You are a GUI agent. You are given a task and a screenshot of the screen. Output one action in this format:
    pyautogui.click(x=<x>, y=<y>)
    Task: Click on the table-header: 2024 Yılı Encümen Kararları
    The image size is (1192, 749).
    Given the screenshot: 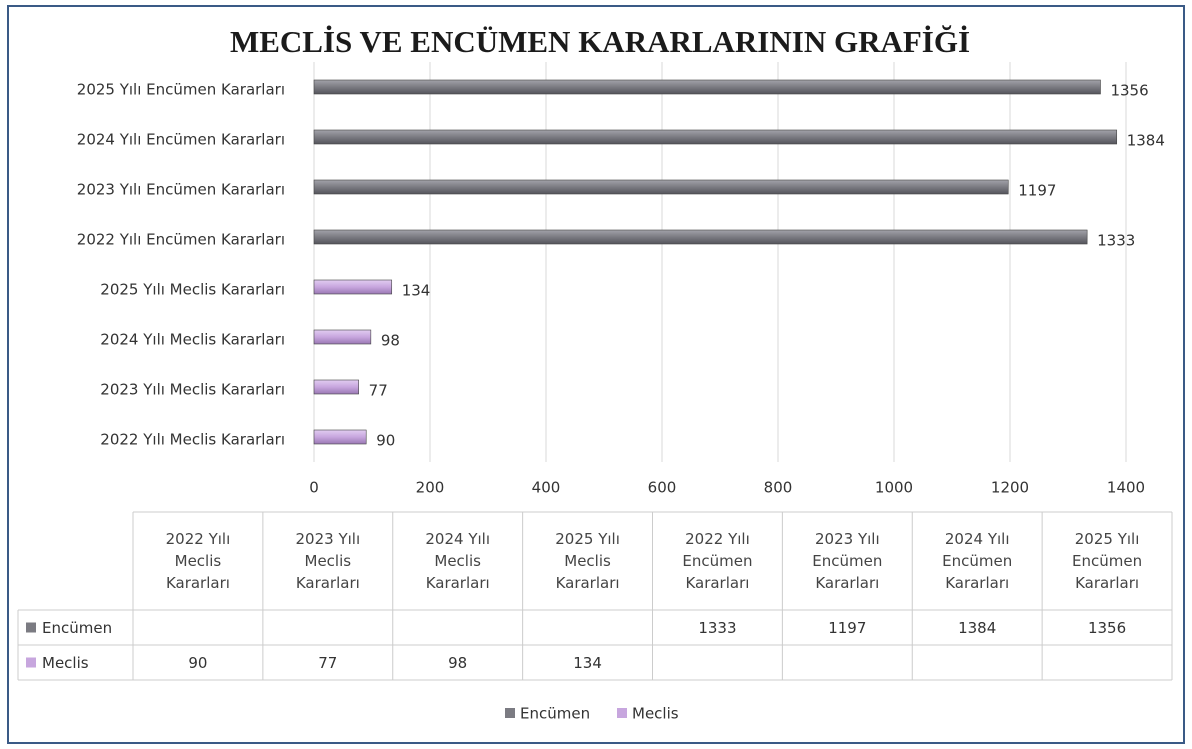 What is the action you would take?
    pyautogui.click(x=977, y=561)
    